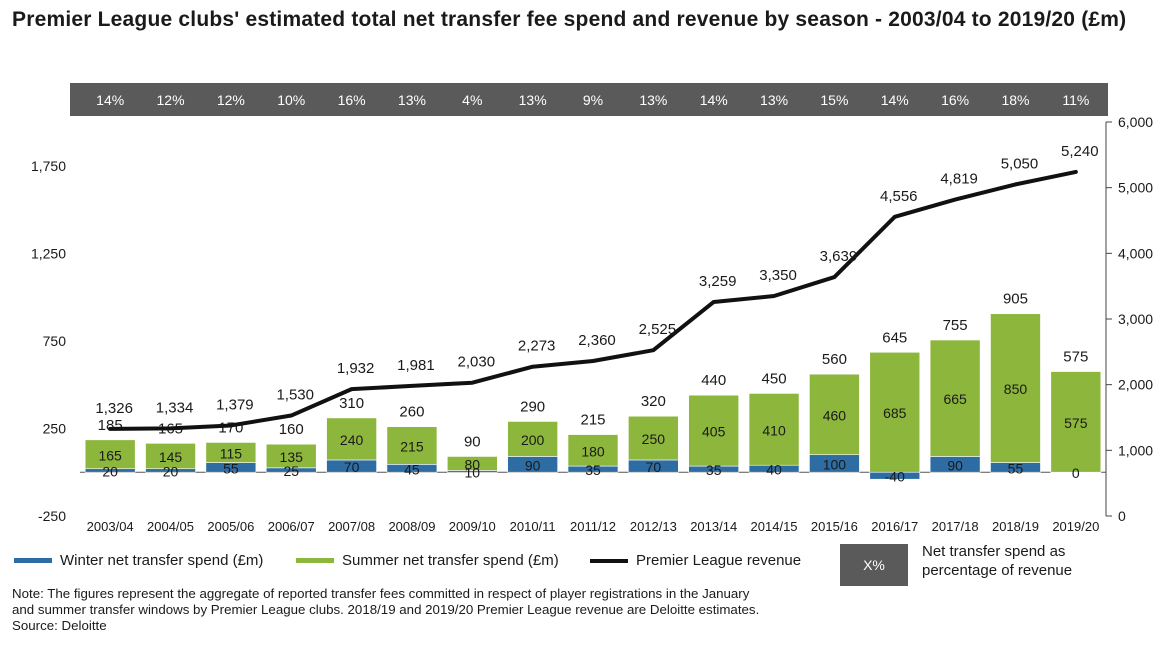  Describe the element at coordinates (533, 465) in the screenshot. I see `winter-value-label: 90` at that location.